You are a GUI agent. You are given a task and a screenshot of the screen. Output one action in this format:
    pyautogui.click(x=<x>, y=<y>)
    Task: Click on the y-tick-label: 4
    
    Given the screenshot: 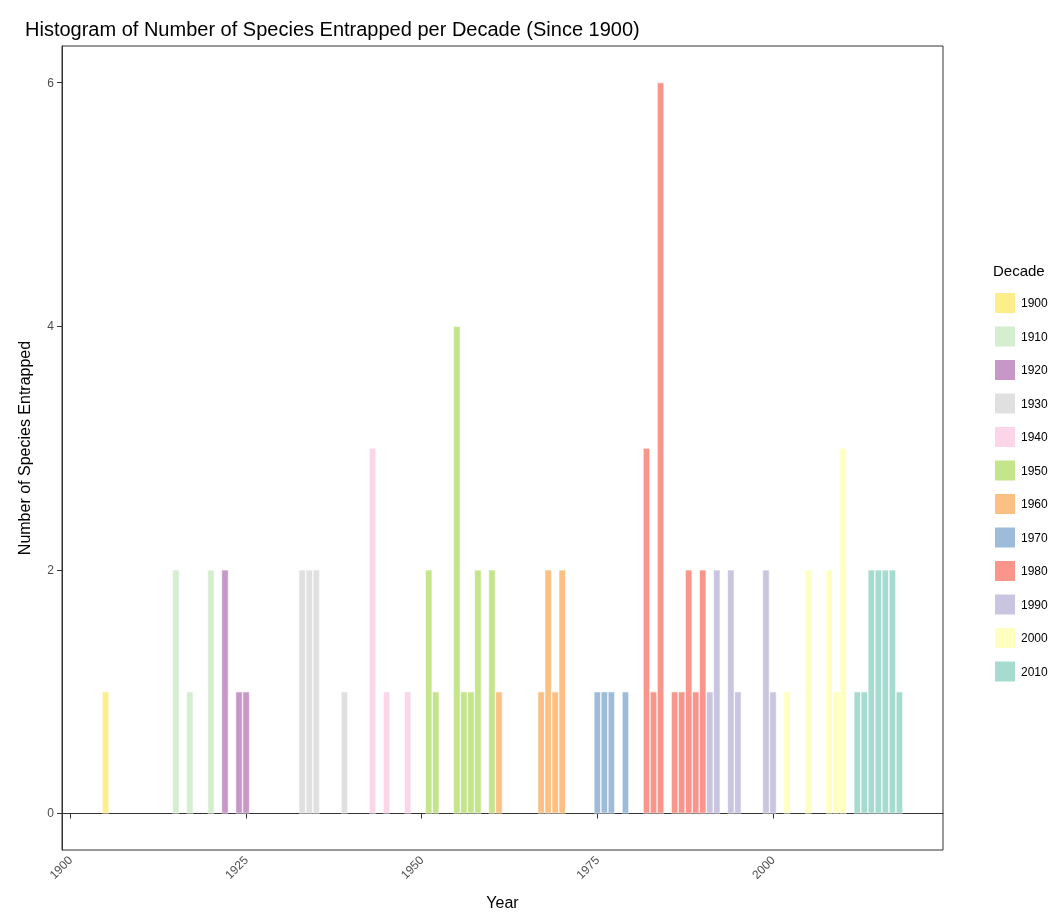 What is the action you would take?
    pyautogui.click(x=51, y=326)
    